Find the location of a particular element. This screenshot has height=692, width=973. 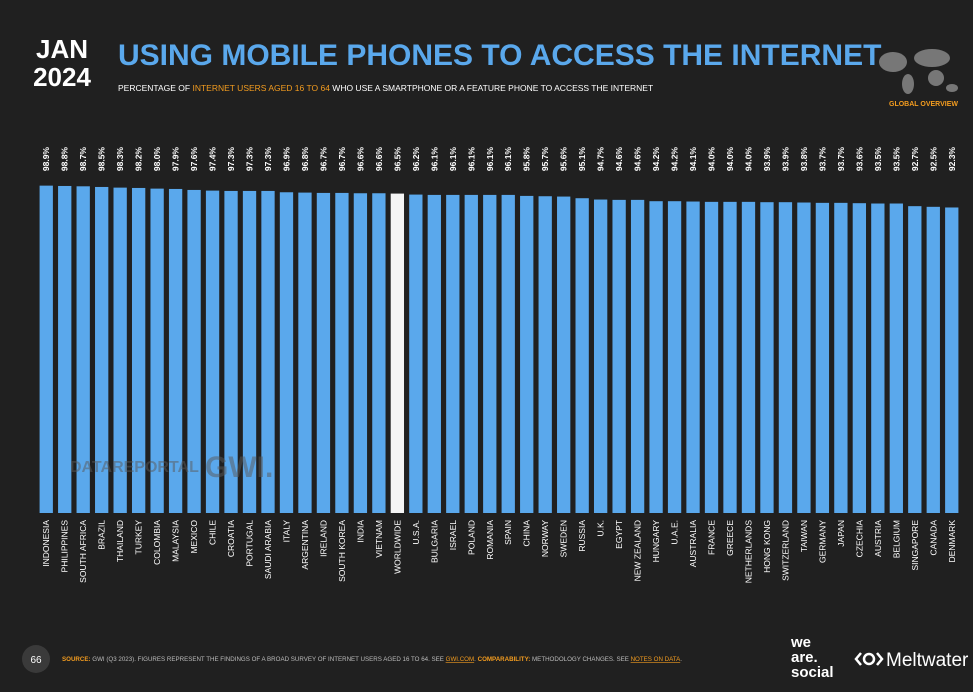

value-label: 94.7% is located at coordinates (601, 159).